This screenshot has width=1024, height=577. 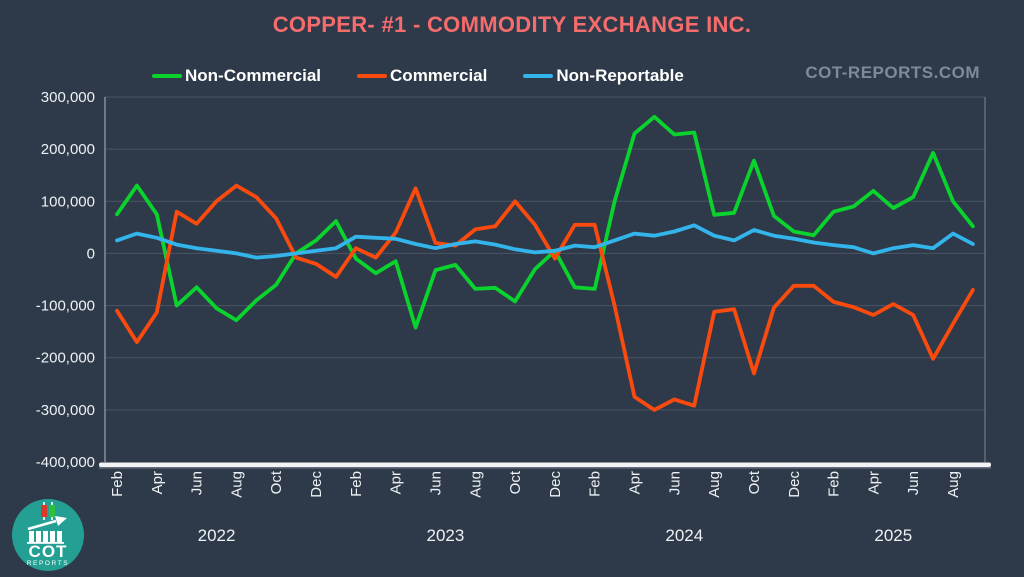 I want to click on cot-reports-logo: COT REPORTS, so click(x=48, y=535).